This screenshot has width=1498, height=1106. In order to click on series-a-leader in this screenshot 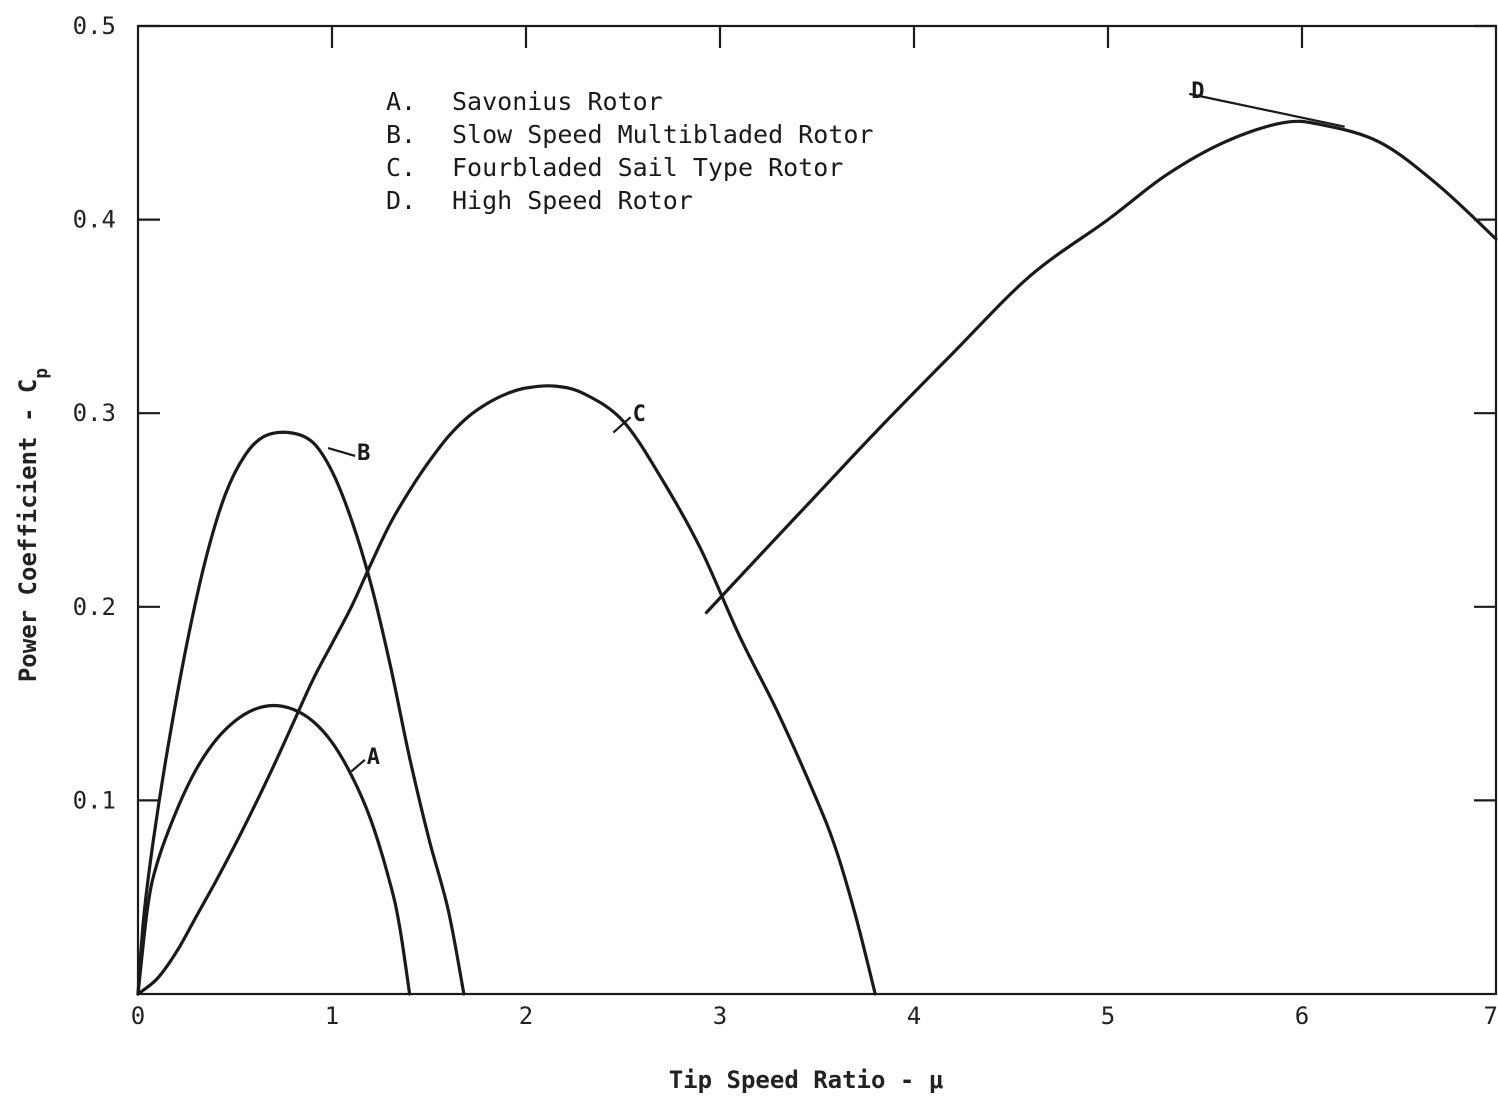, I will do `click(358, 766)`.